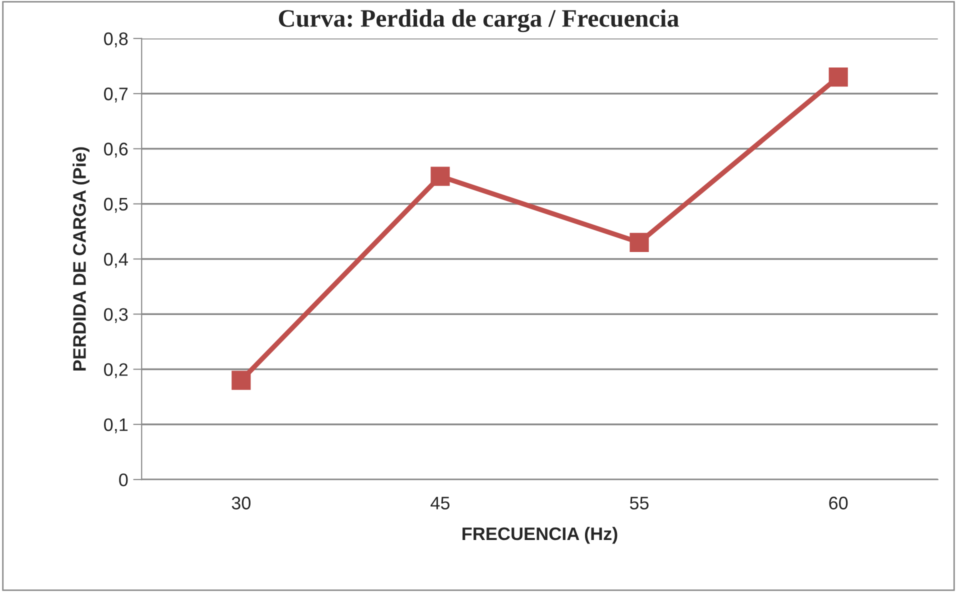 The height and width of the screenshot is (592, 957). Describe the element at coordinates (116, 95) in the screenshot. I see `y-tick-label: 0,7` at that location.